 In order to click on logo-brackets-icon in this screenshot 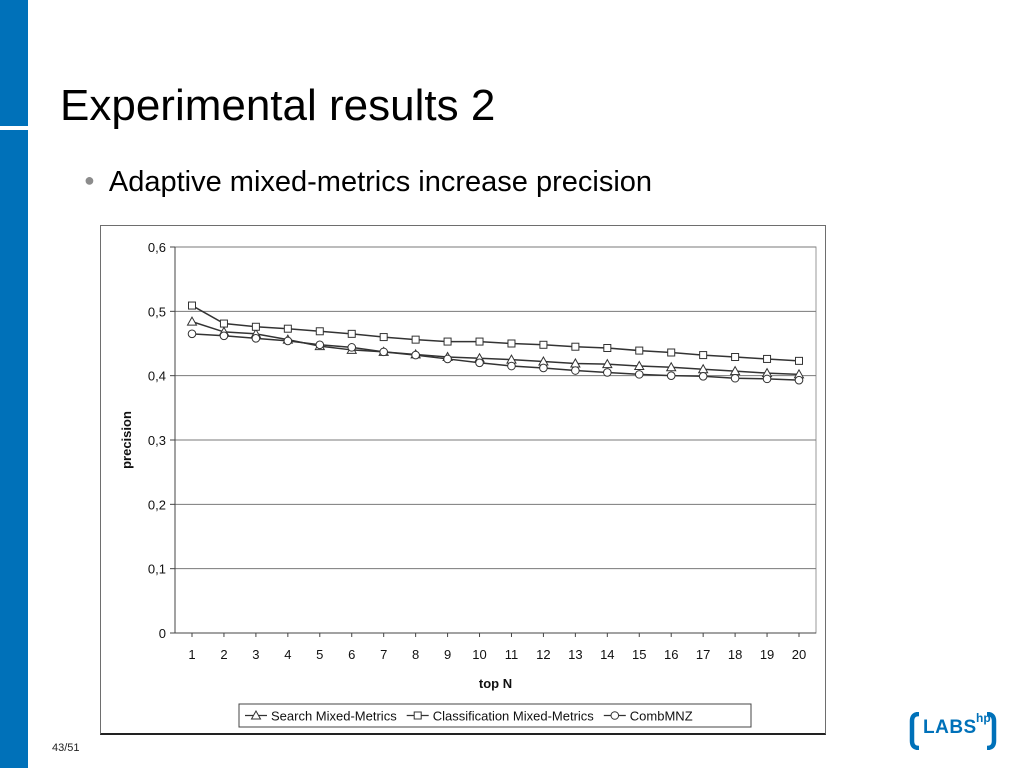, I will do `click(953, 731)`.